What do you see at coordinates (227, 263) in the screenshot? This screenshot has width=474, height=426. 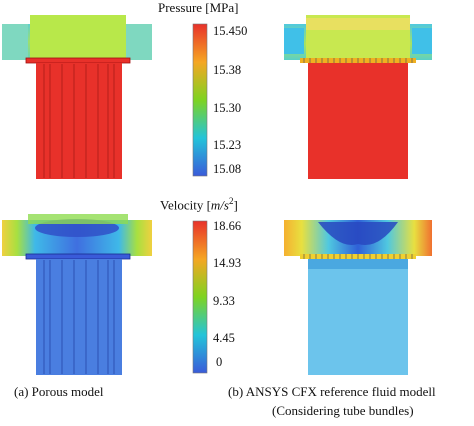 I see `velocity-tick-2: 14.93` at bounding box center [227, 263].